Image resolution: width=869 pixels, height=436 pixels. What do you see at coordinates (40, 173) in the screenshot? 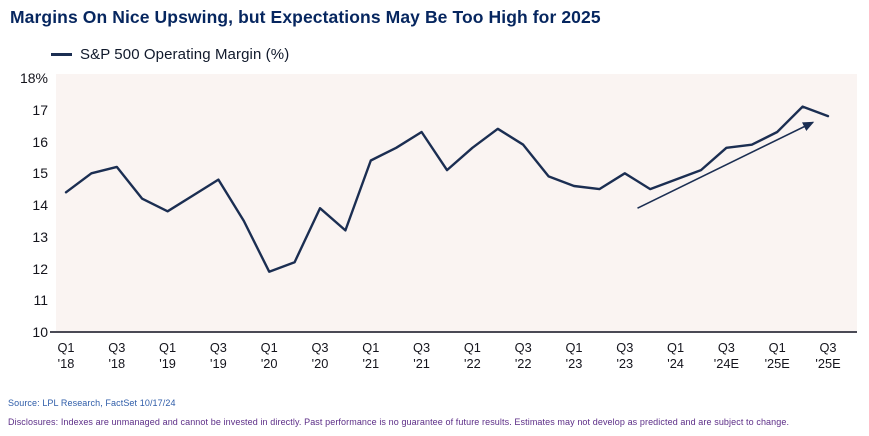
I see `y-tick-label: 15` at bounding box center [40, 173].